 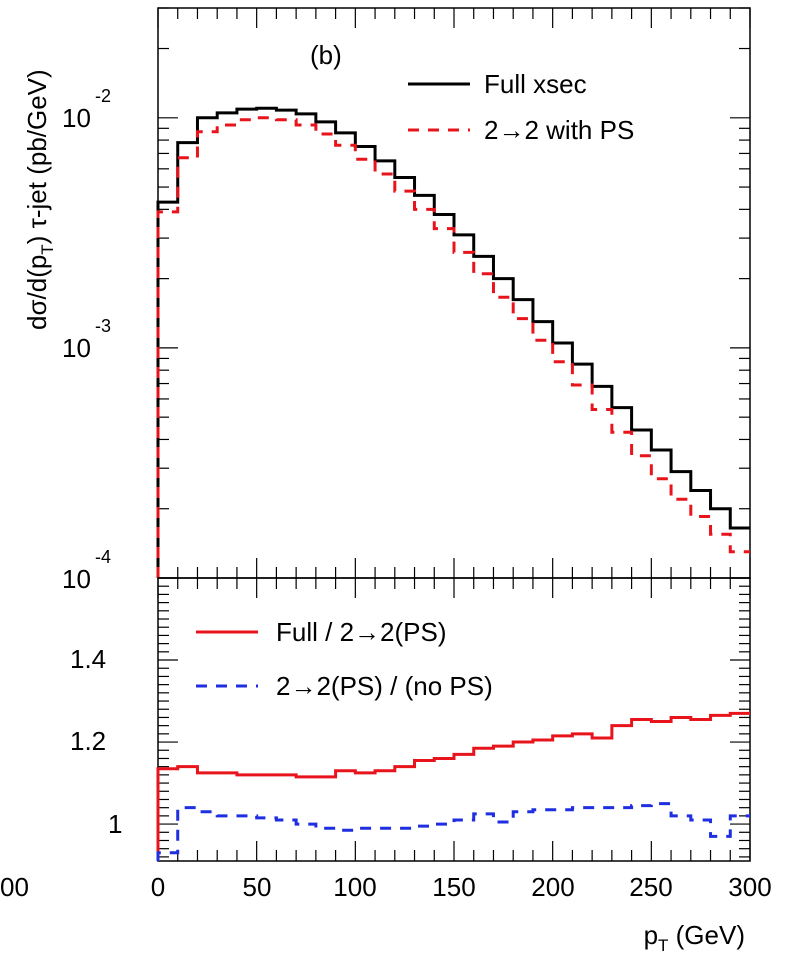 I want to click on legend-label-full-ratio: Full / 2→2(PS), so click(x=361, y=632).